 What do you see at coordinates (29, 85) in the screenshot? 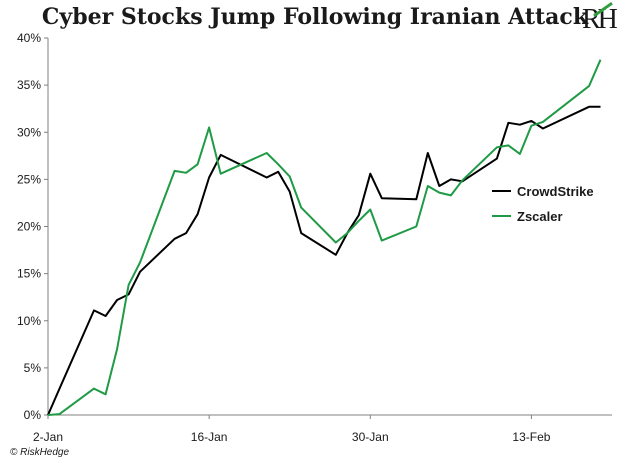
I see `y-tick-label: 35%` at bounding box center [29, 85].